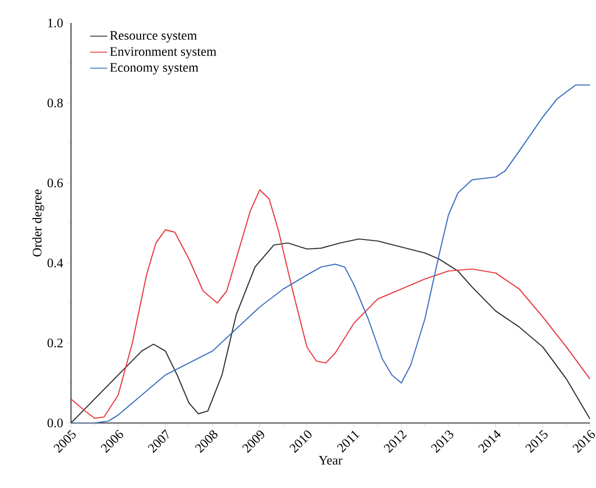 The height and width of the screenshot is (488, 596). Describe the element at coordinates (55, 23) in the screenshot. I see `y-tick-label: 1.0` at that location.